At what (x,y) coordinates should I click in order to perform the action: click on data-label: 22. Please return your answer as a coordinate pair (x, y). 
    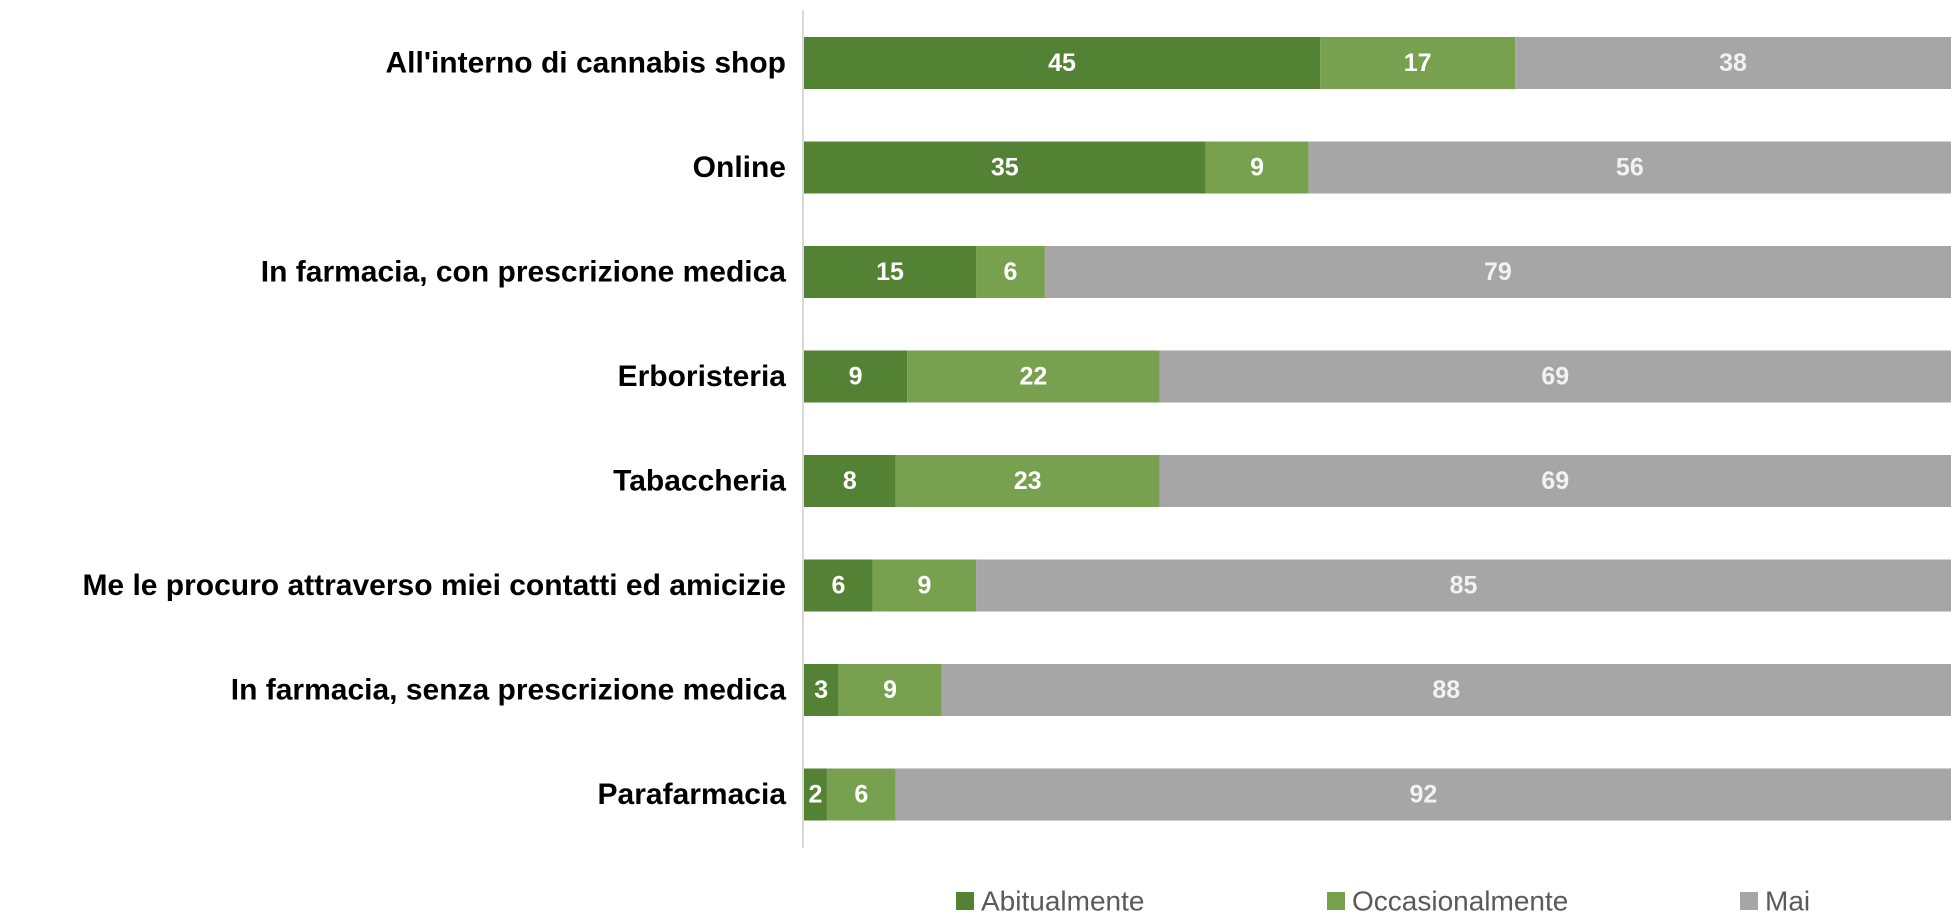
    Looking at the image, I should click on (1033, 377).